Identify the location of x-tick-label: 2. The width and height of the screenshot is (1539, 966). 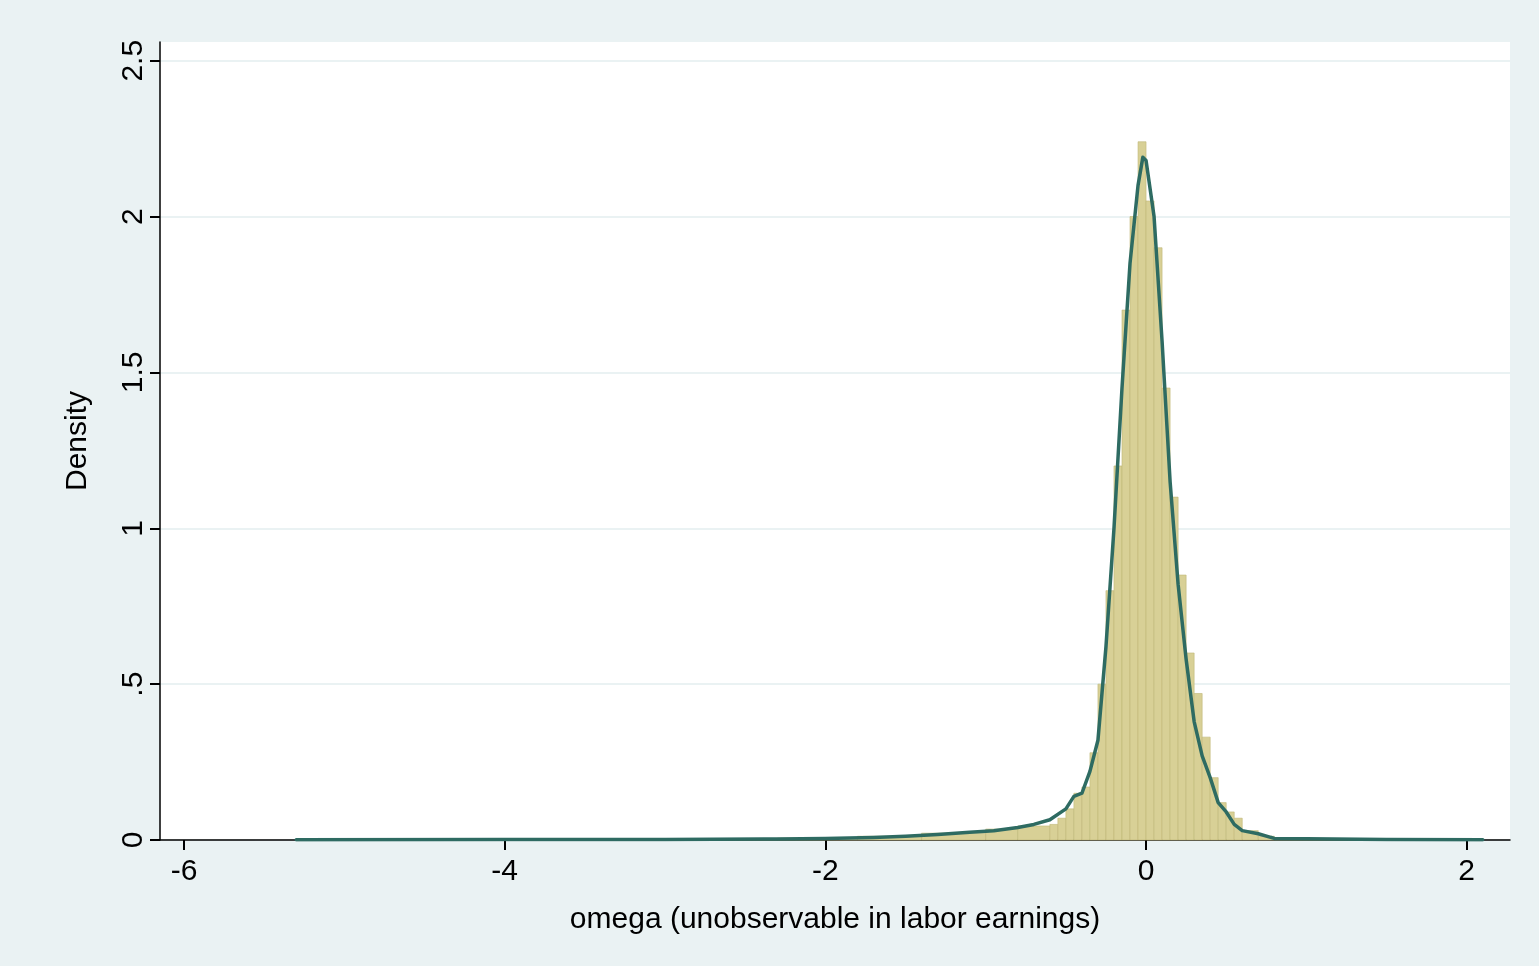
(1467, 869).